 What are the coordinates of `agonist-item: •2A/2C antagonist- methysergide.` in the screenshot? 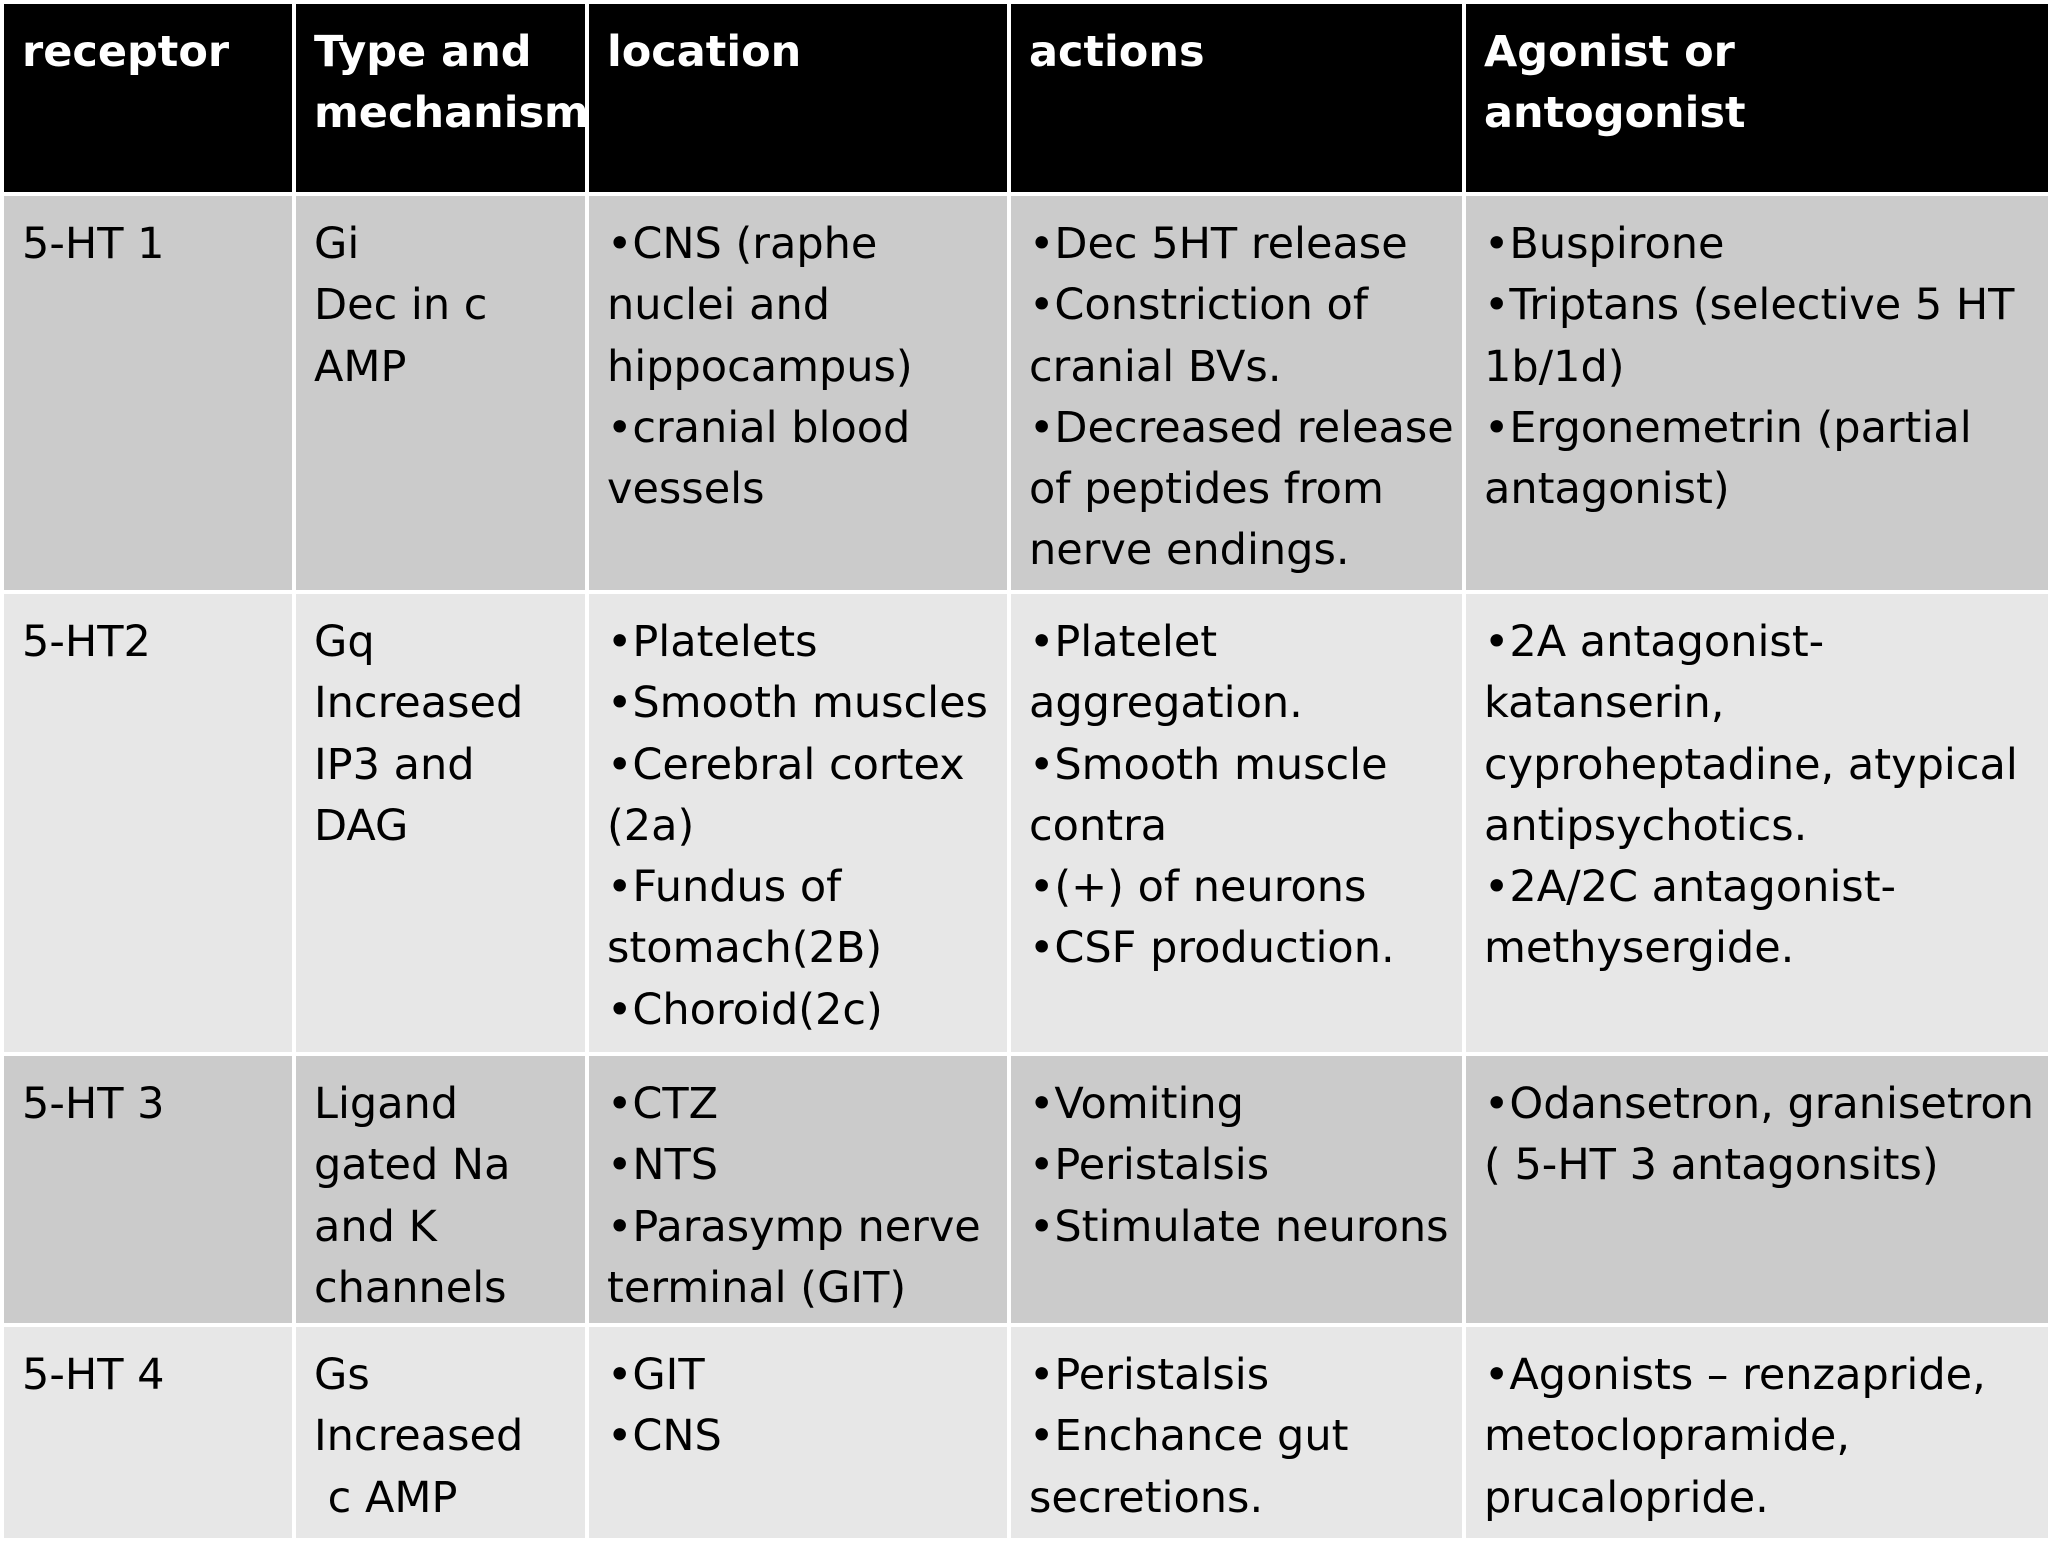 It's located at (1690, 918).